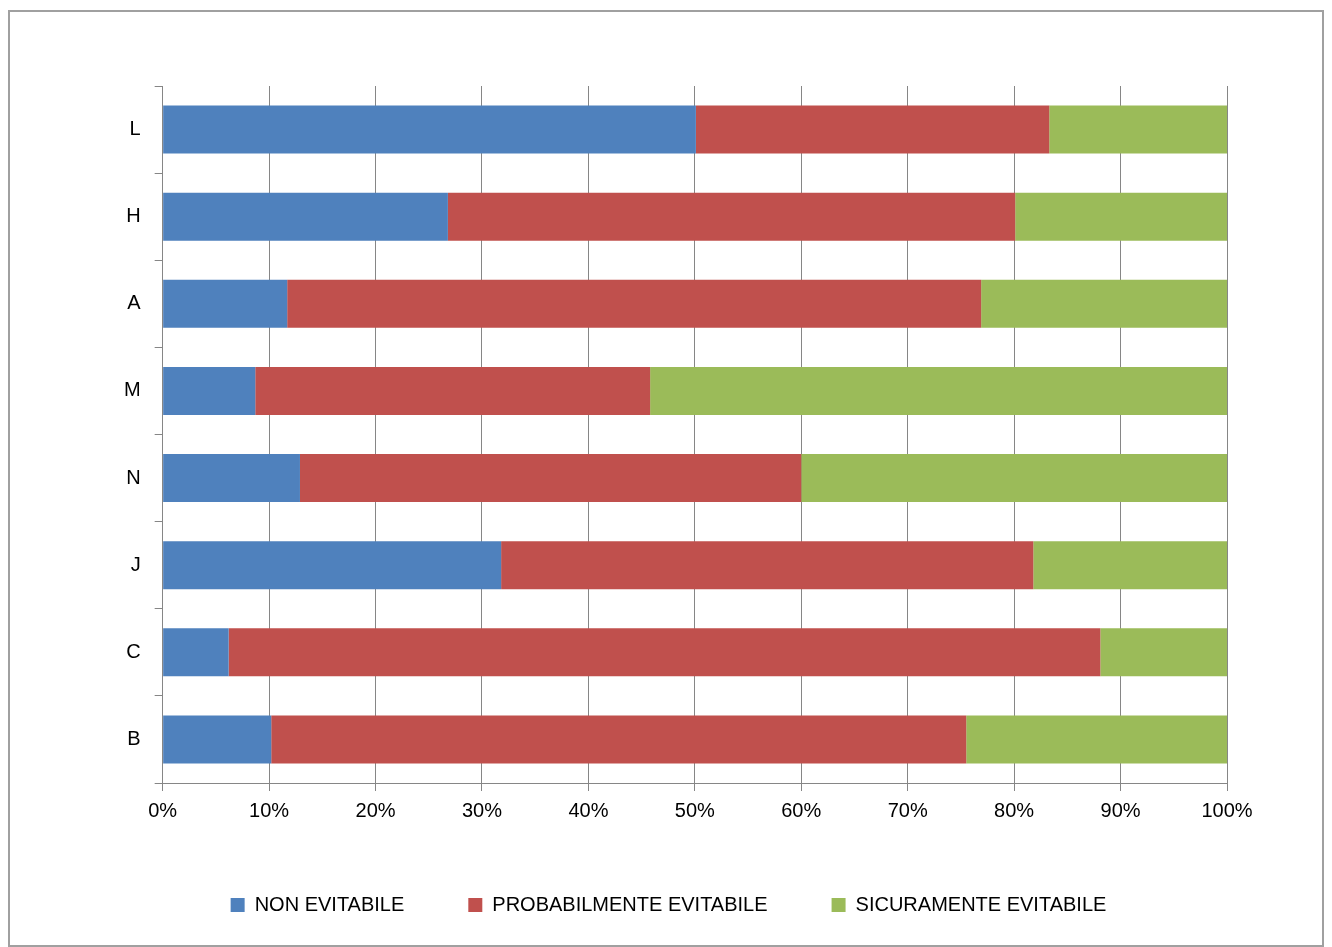 This screenshot has width=1332, height=947. What do you see at coordinates (135, 128) in the screenshot?
I see `y-tick-label: L` at bounding box center [135, 128].